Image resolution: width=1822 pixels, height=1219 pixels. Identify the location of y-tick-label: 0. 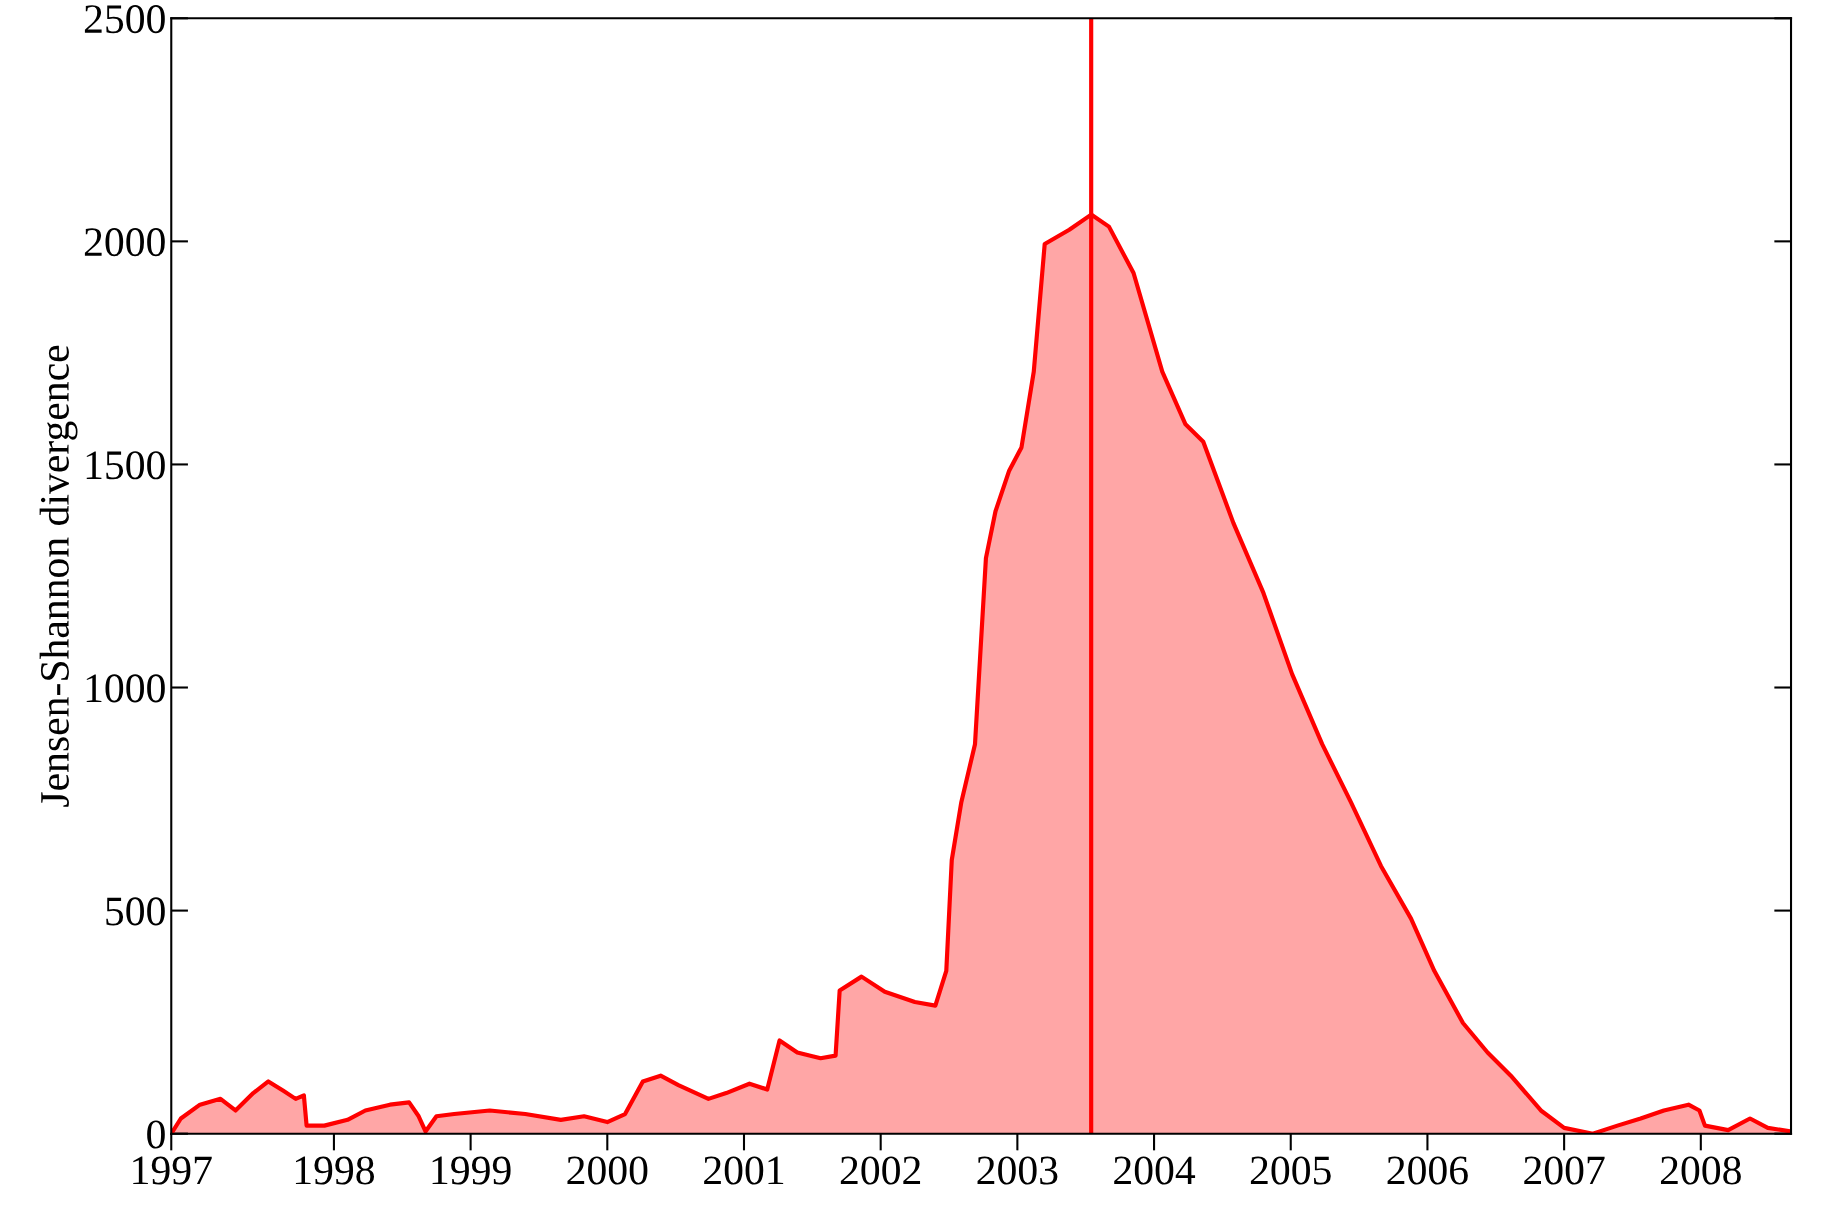
(156, 1134).